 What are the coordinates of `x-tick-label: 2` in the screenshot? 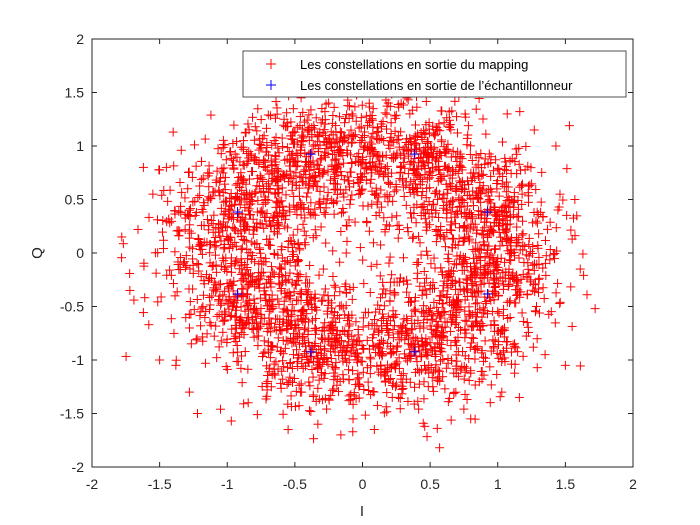 It's located at (633, 484).